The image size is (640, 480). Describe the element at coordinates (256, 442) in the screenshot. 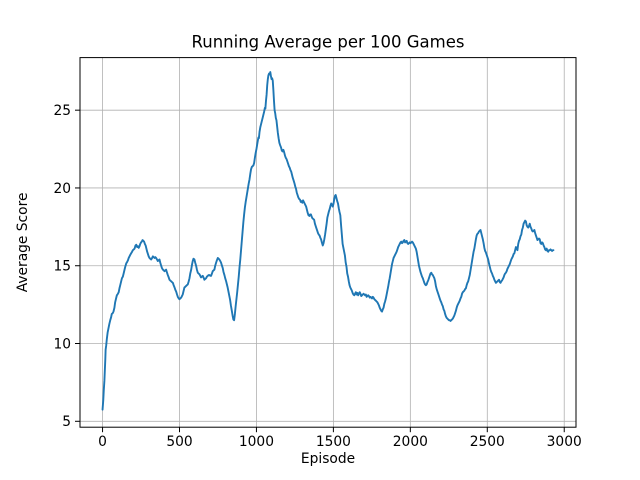

I see `x-tick-label: 1000` at that location.